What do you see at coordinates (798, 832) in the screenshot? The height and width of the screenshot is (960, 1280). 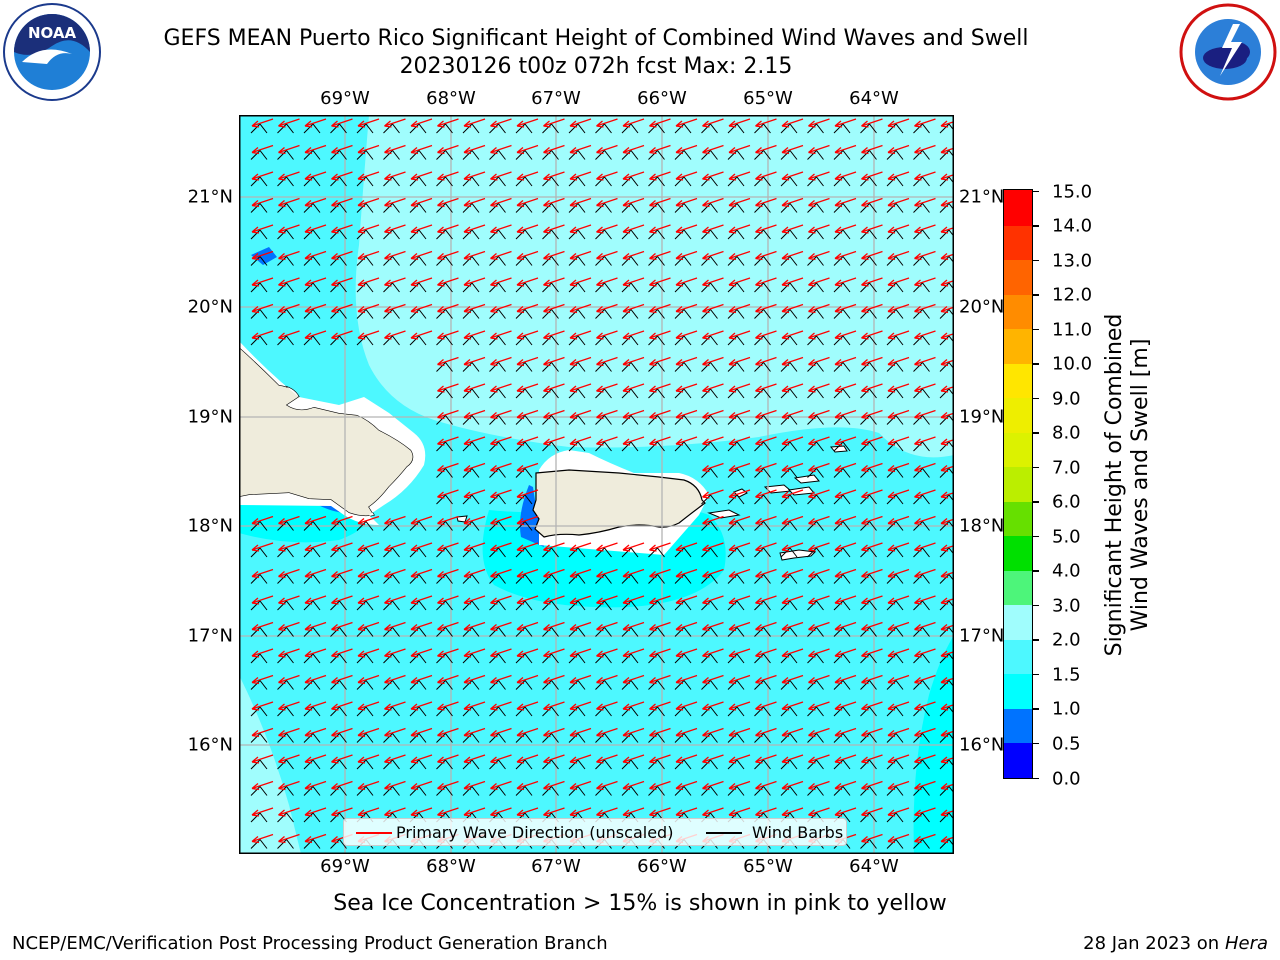 I see `wind-barb-legend-label: Wind Barbs` at bounding box center [798, 832].